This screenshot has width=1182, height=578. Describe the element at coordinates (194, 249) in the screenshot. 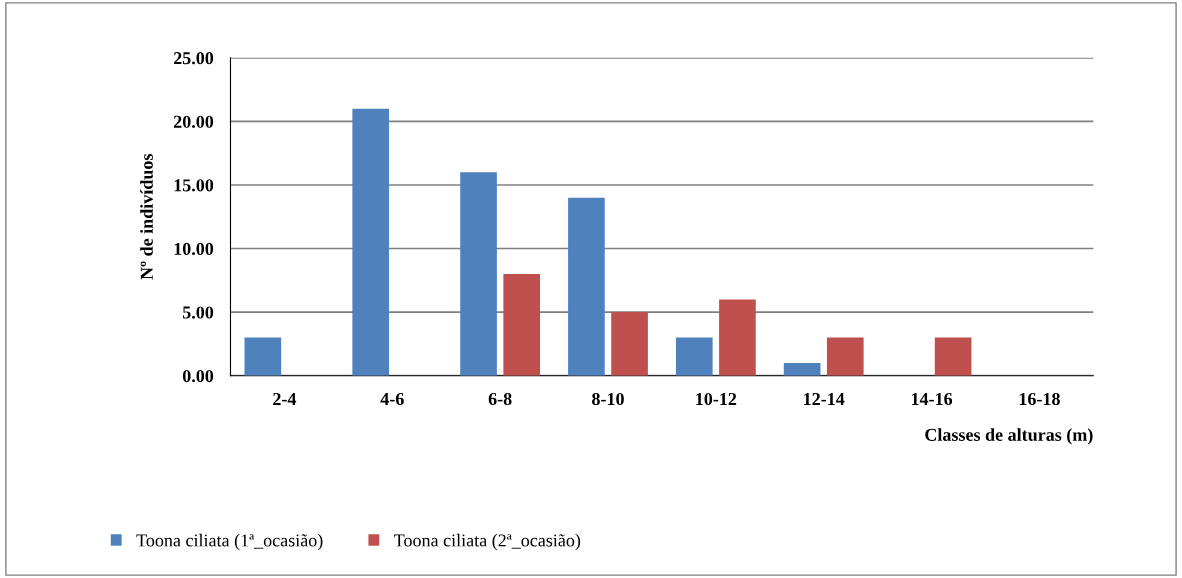

I see `y-tick-label: 10.00` at that location.